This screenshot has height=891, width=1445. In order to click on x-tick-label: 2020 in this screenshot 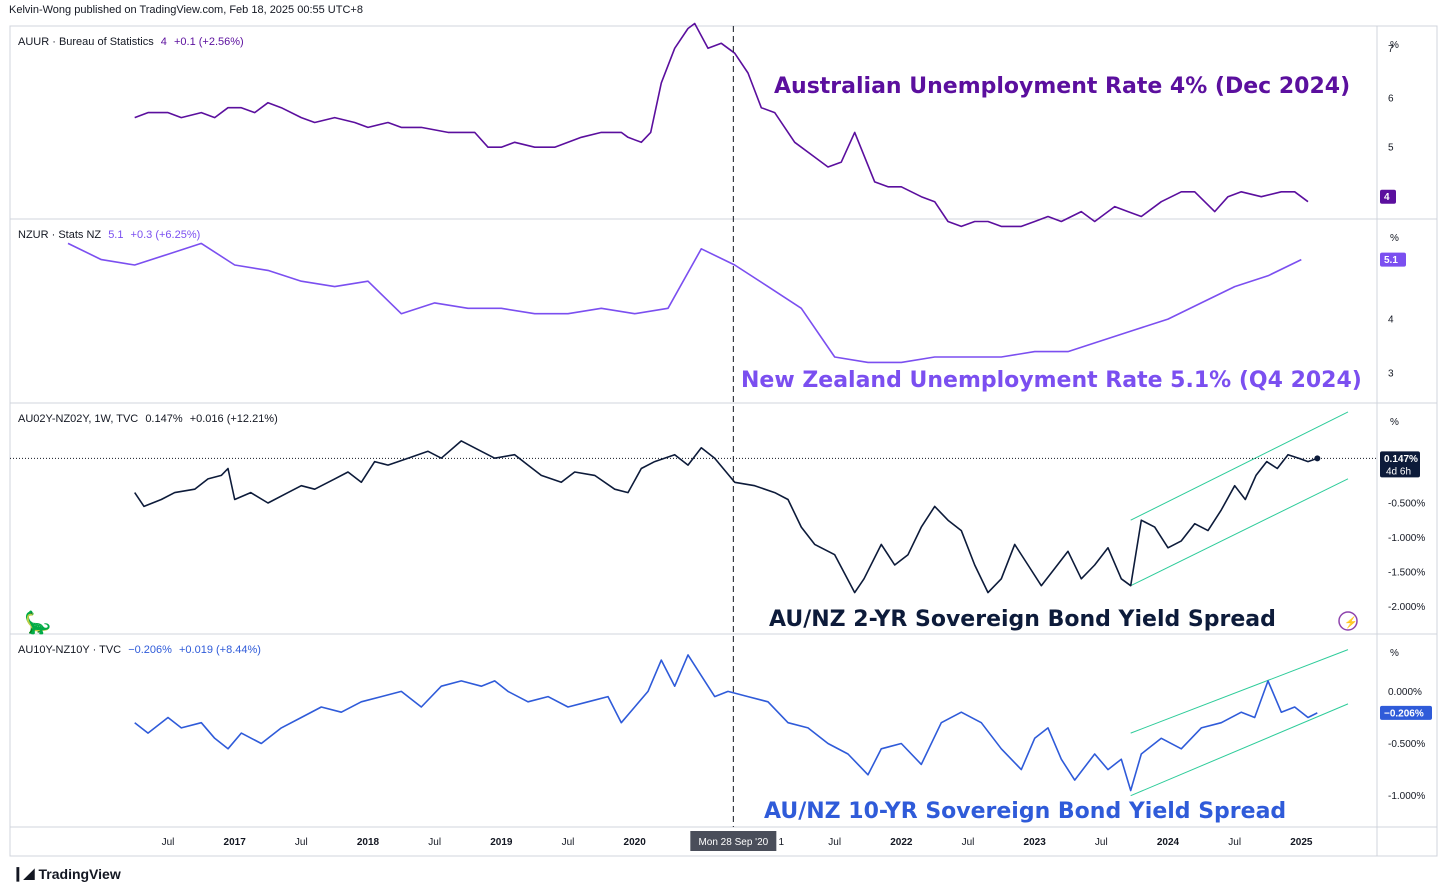, I will do `click(635, 842)`.